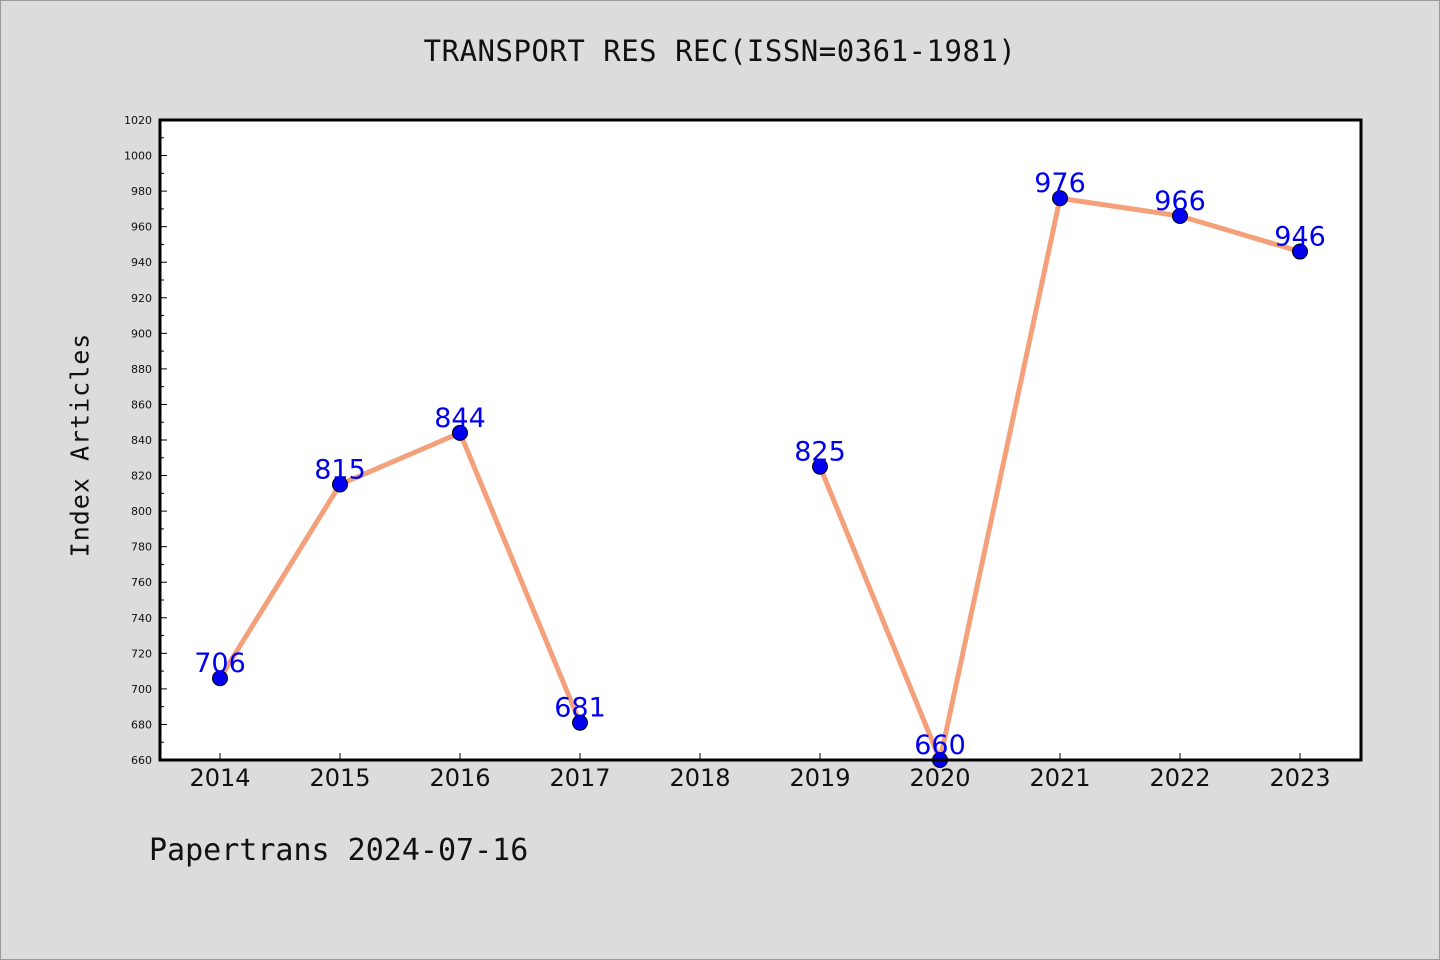 This screenshot has height=960, width=1440. Describe the element at coordinates (220, 678) in the screenshot. I see `data-point-2014` at that location.